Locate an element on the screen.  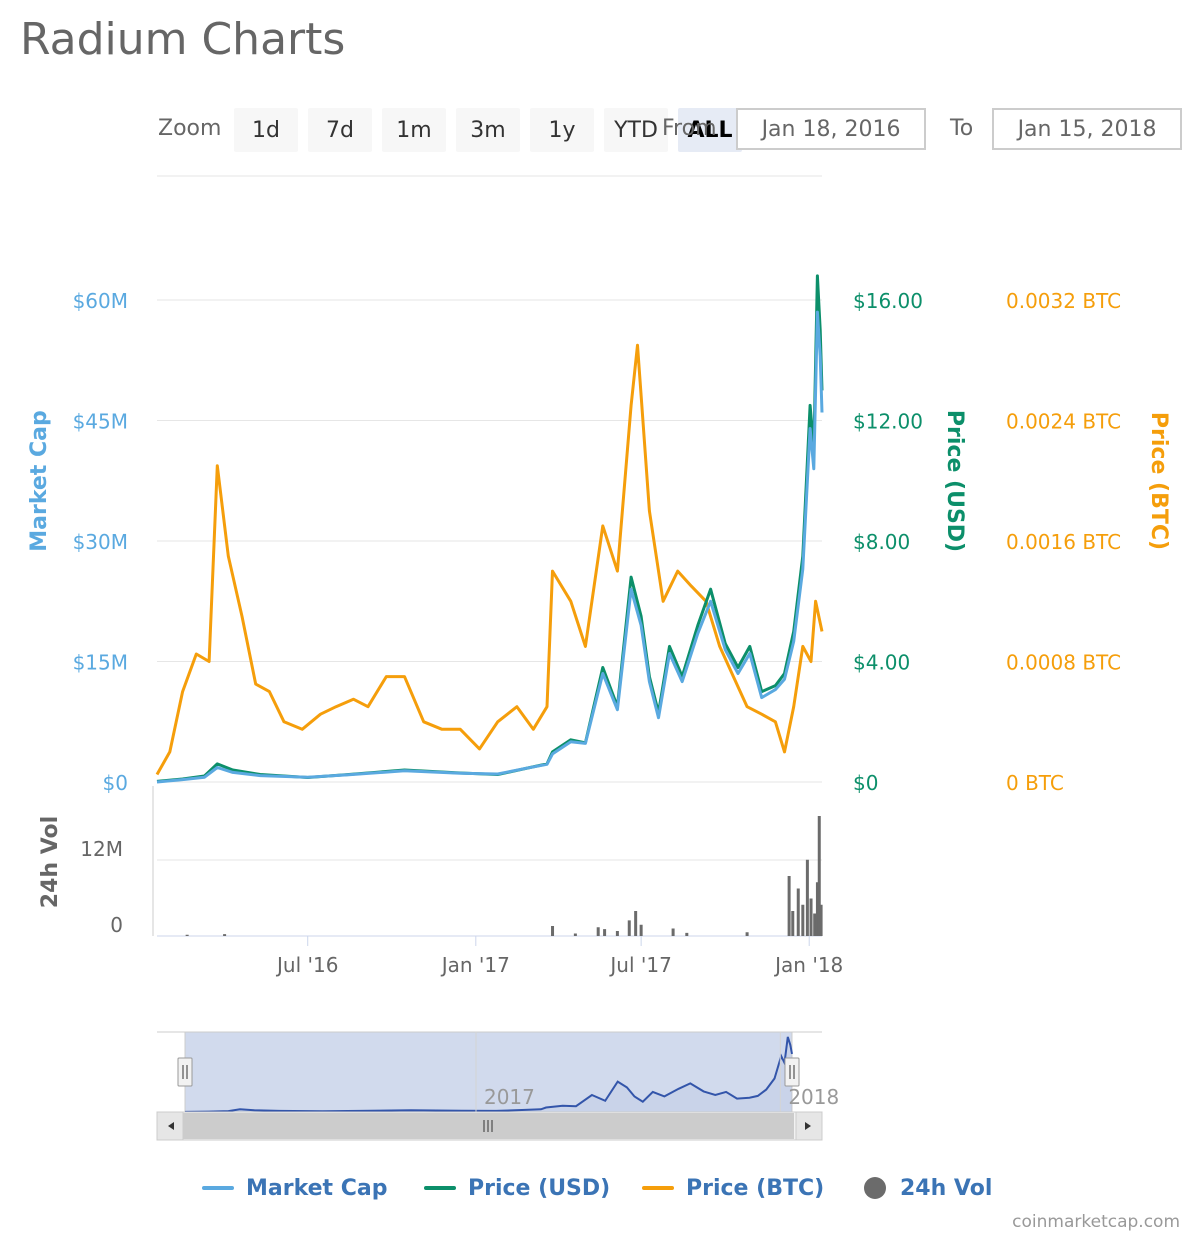
price-usd-tick-label: $4.00 is located at coordinates (881, 663).